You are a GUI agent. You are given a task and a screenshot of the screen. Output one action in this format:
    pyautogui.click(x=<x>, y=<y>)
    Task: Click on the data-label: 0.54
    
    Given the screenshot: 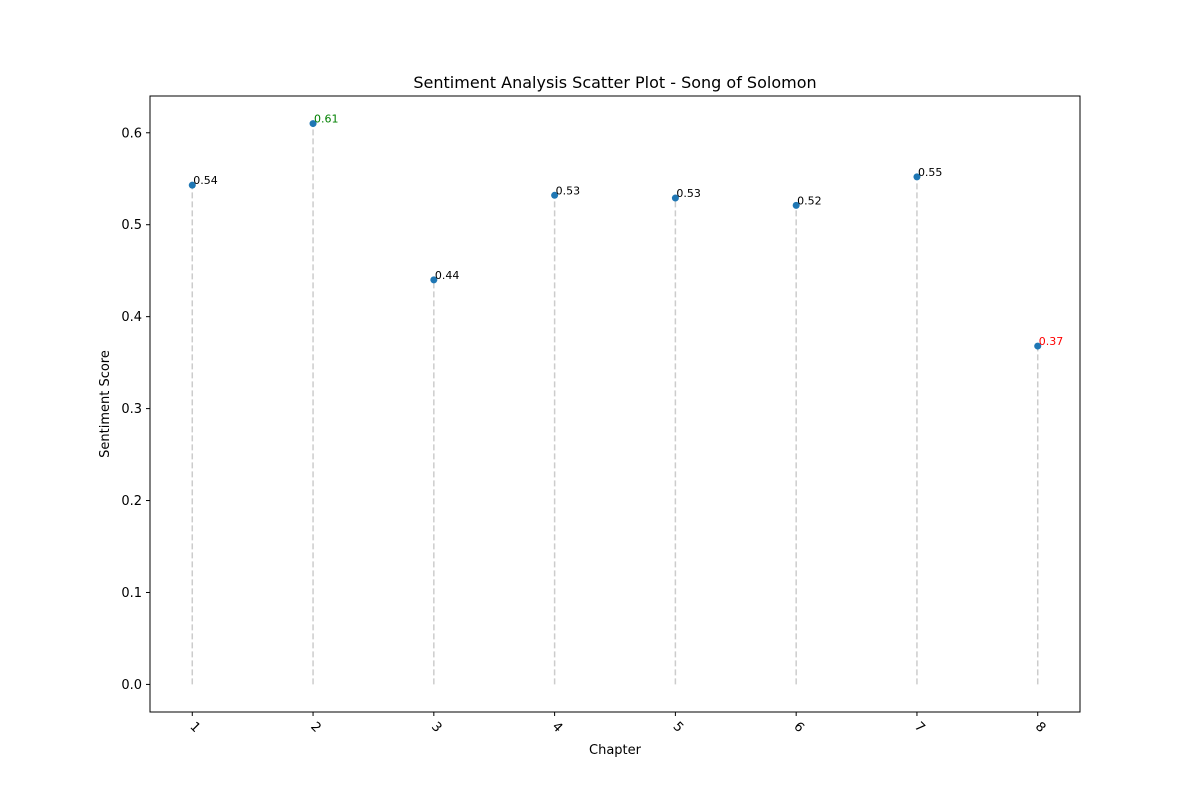 What is the action you would take?
    pyautogui.click(x=205, y=180)
    